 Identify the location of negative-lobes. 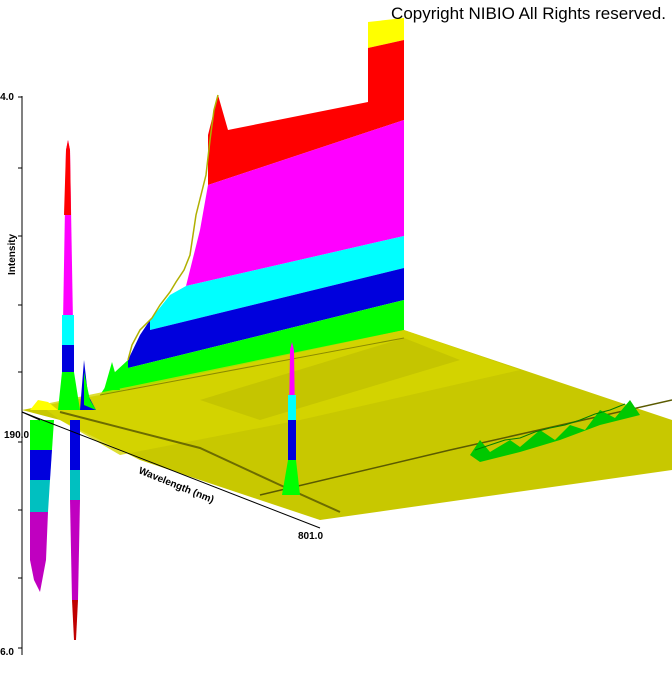
(55, 530).